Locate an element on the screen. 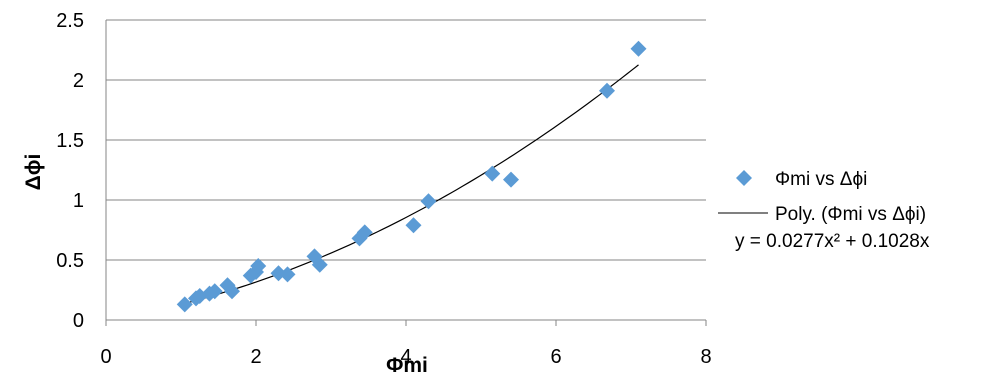 The image size is (982, 380). legend-marker-diamond is located at coordinates (744, 178).